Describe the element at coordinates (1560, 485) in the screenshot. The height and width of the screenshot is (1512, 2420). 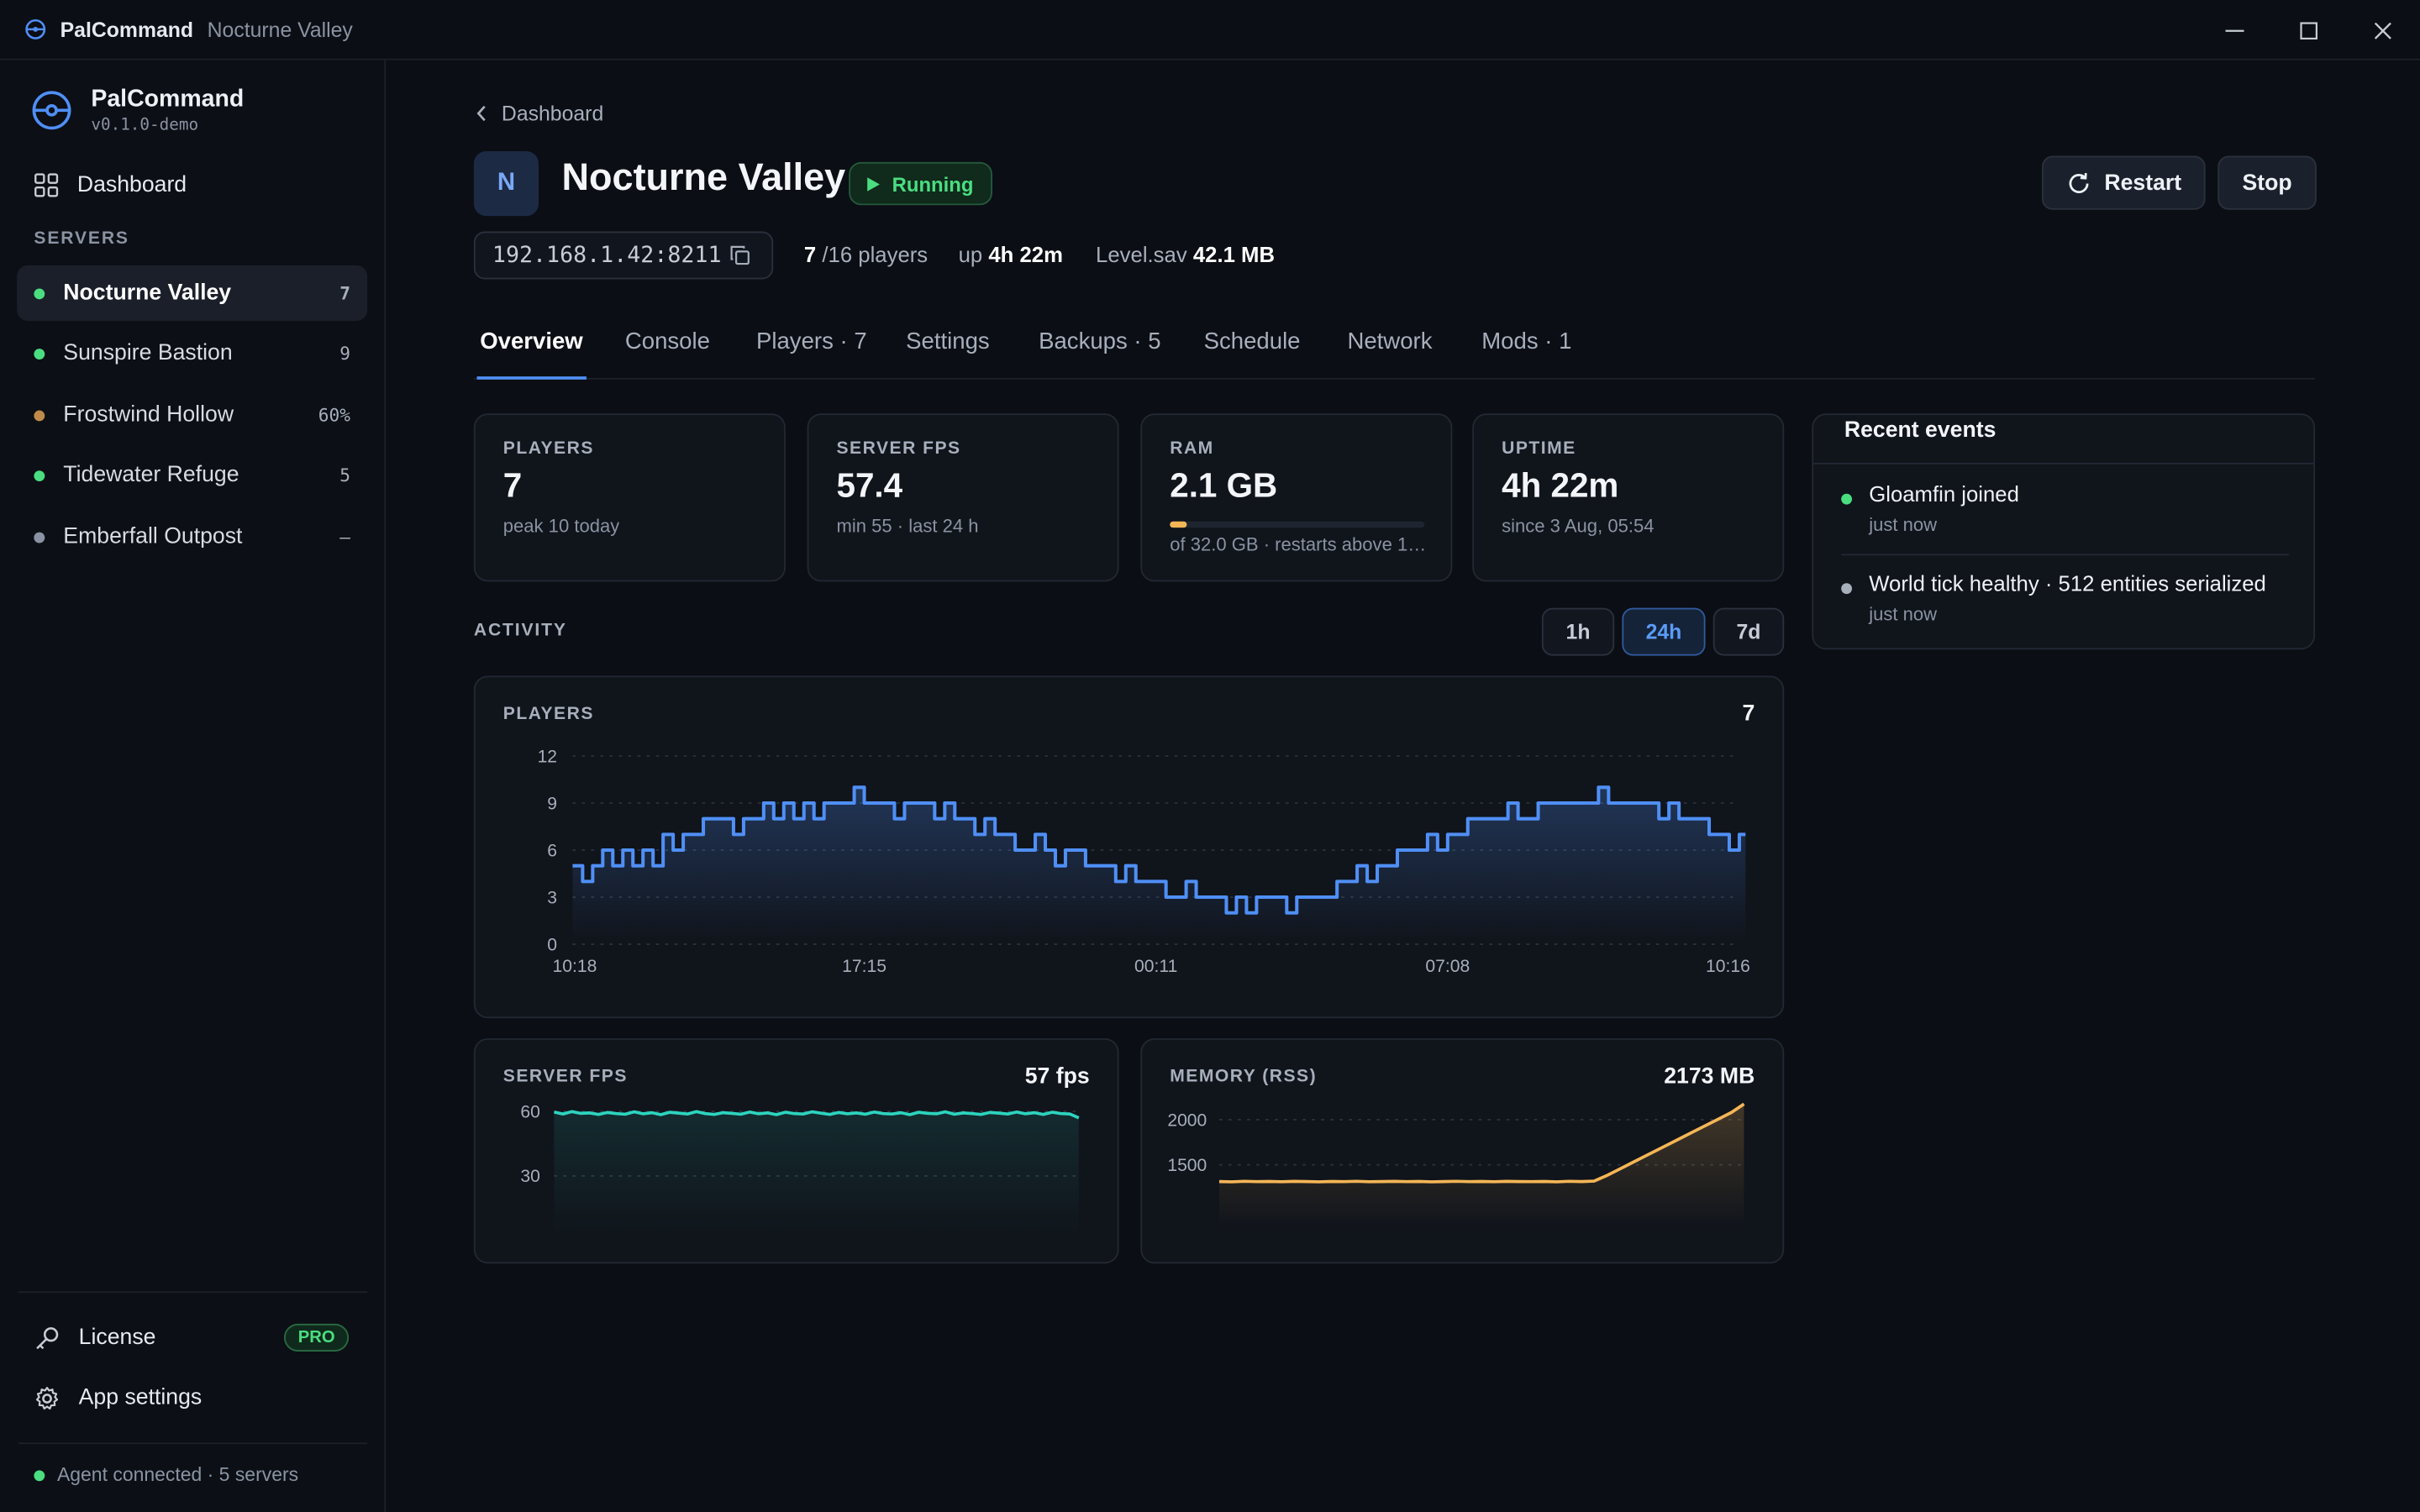
I see `stat-value: 4h 22m` at that location.